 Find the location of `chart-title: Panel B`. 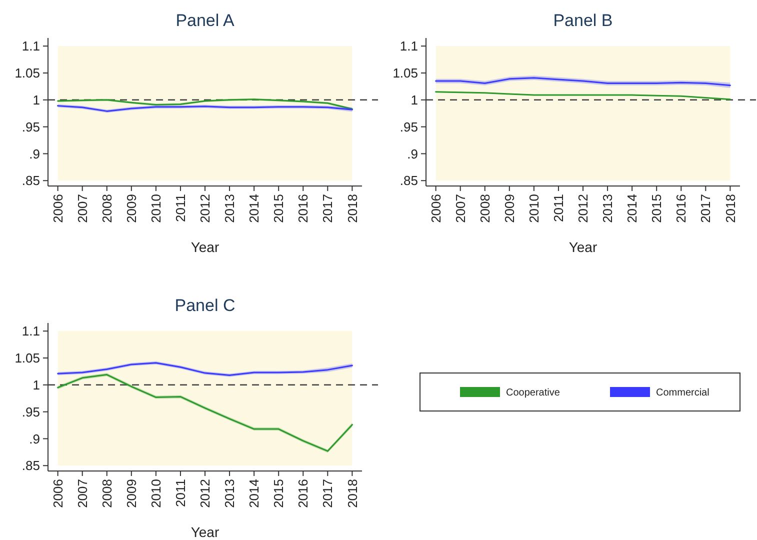

chart-title: Panel B is located at coordinates (583, 20).